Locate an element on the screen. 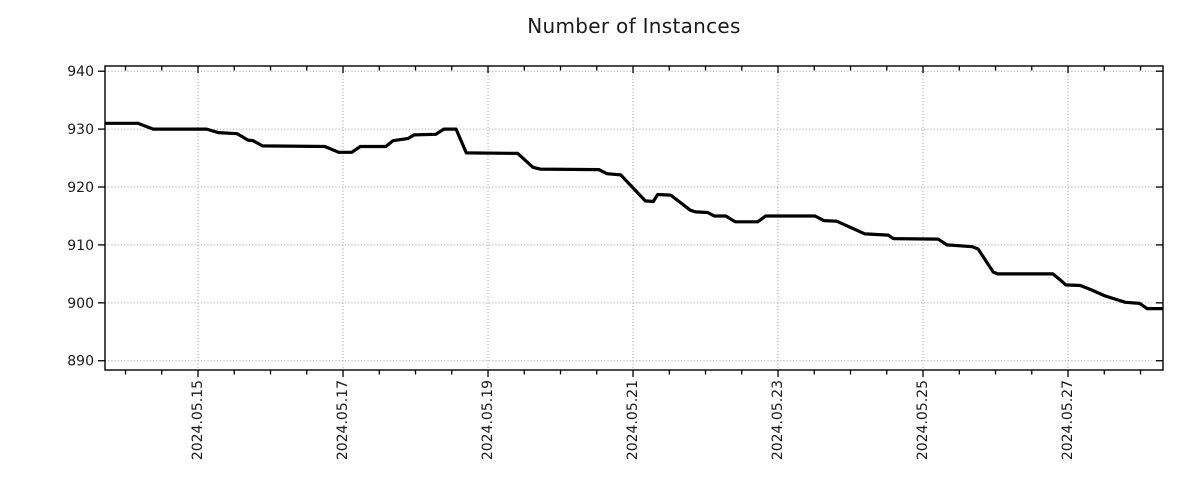  y-tick-label: 920 is located at coordinates (80, 188).